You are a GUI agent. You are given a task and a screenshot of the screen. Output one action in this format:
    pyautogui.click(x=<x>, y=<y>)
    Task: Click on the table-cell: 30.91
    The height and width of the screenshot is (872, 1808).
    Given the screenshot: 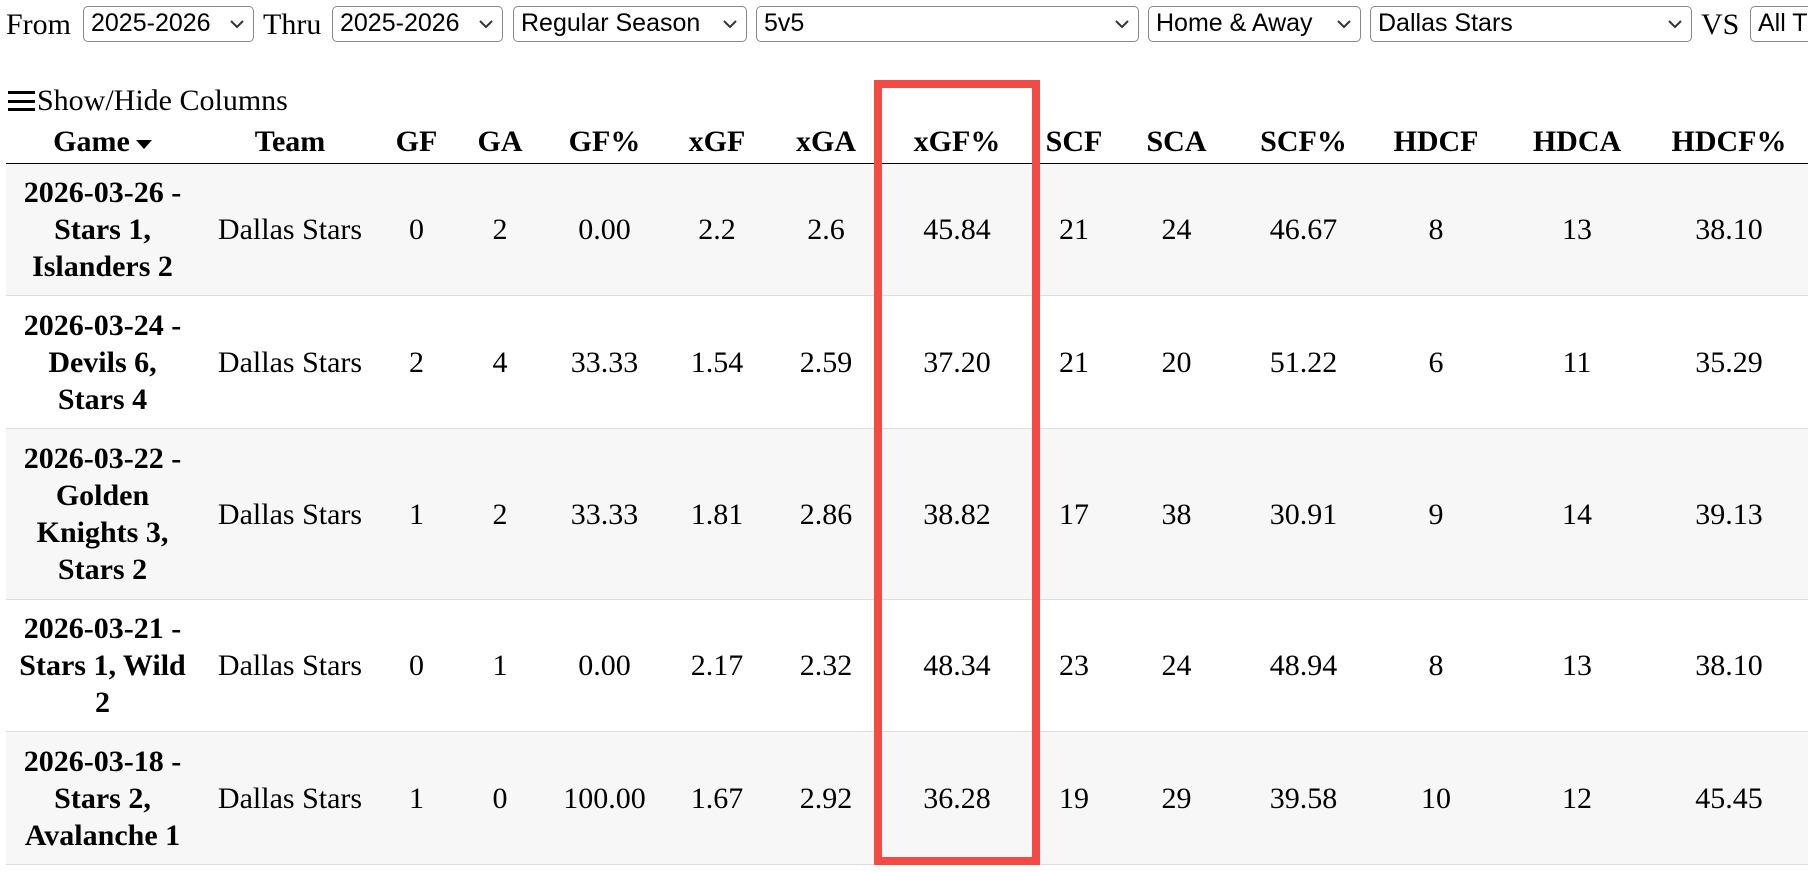 What is the action you would take?
    pyautogui.click(x=1303, y=514)
    